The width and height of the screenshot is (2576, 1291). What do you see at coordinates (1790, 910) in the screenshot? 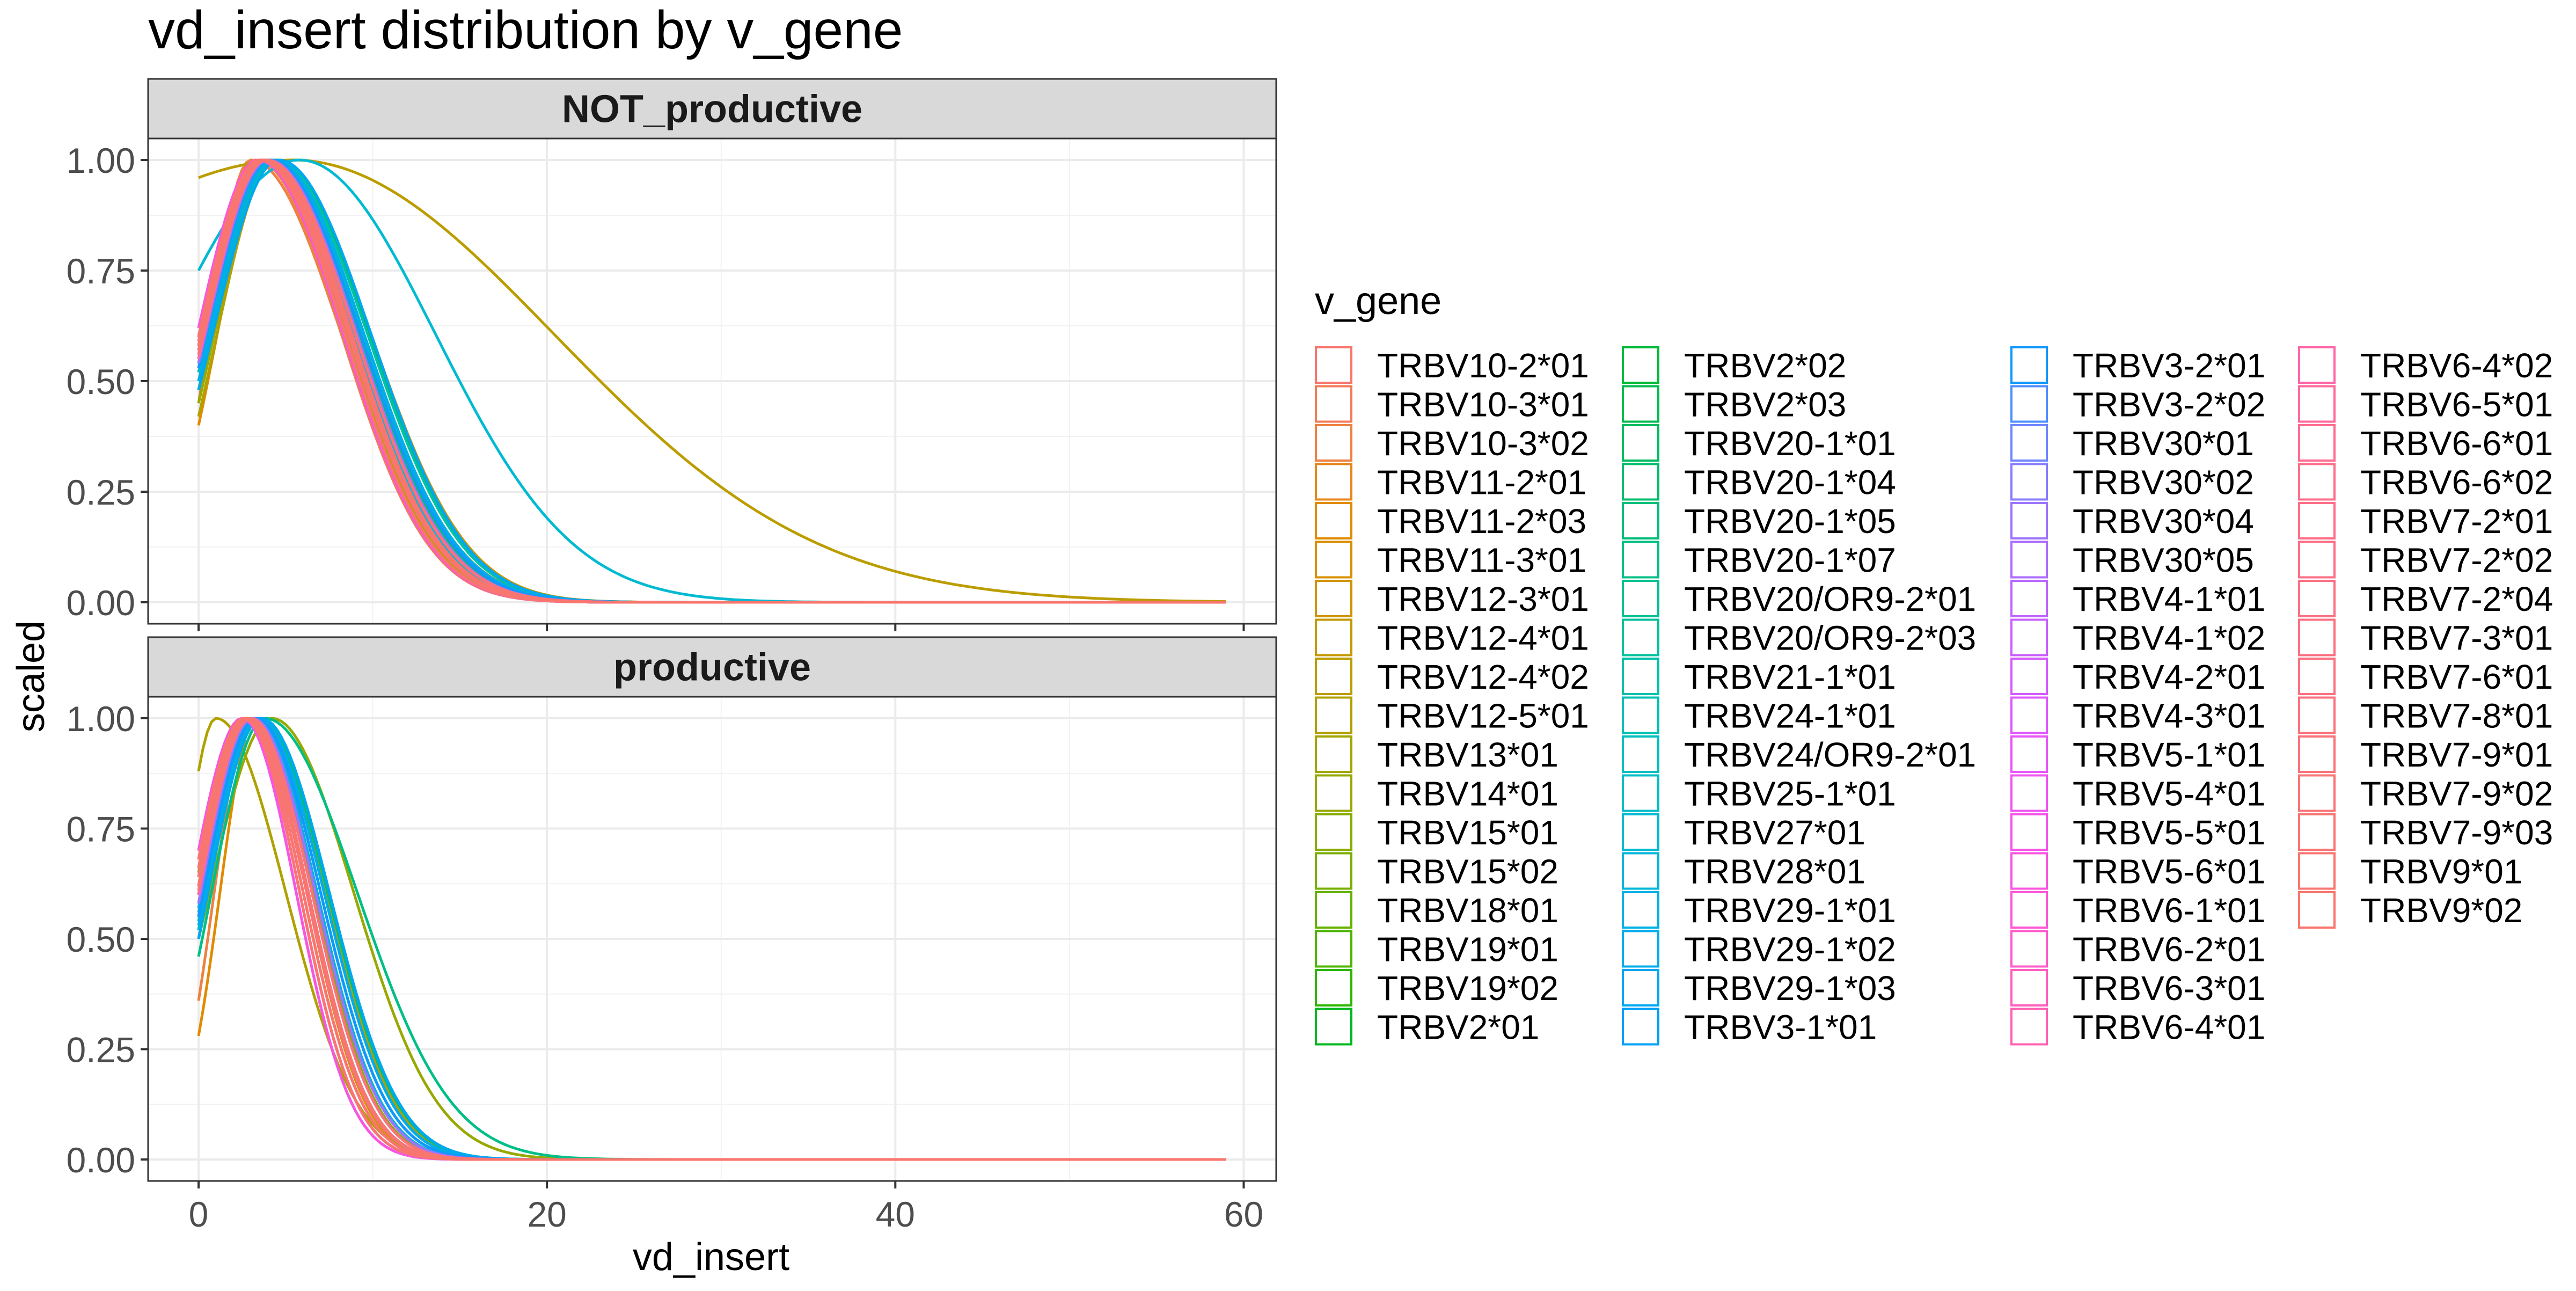
I see `legend-label: TRBV29-1*01` at bounding box center [1790, 910].